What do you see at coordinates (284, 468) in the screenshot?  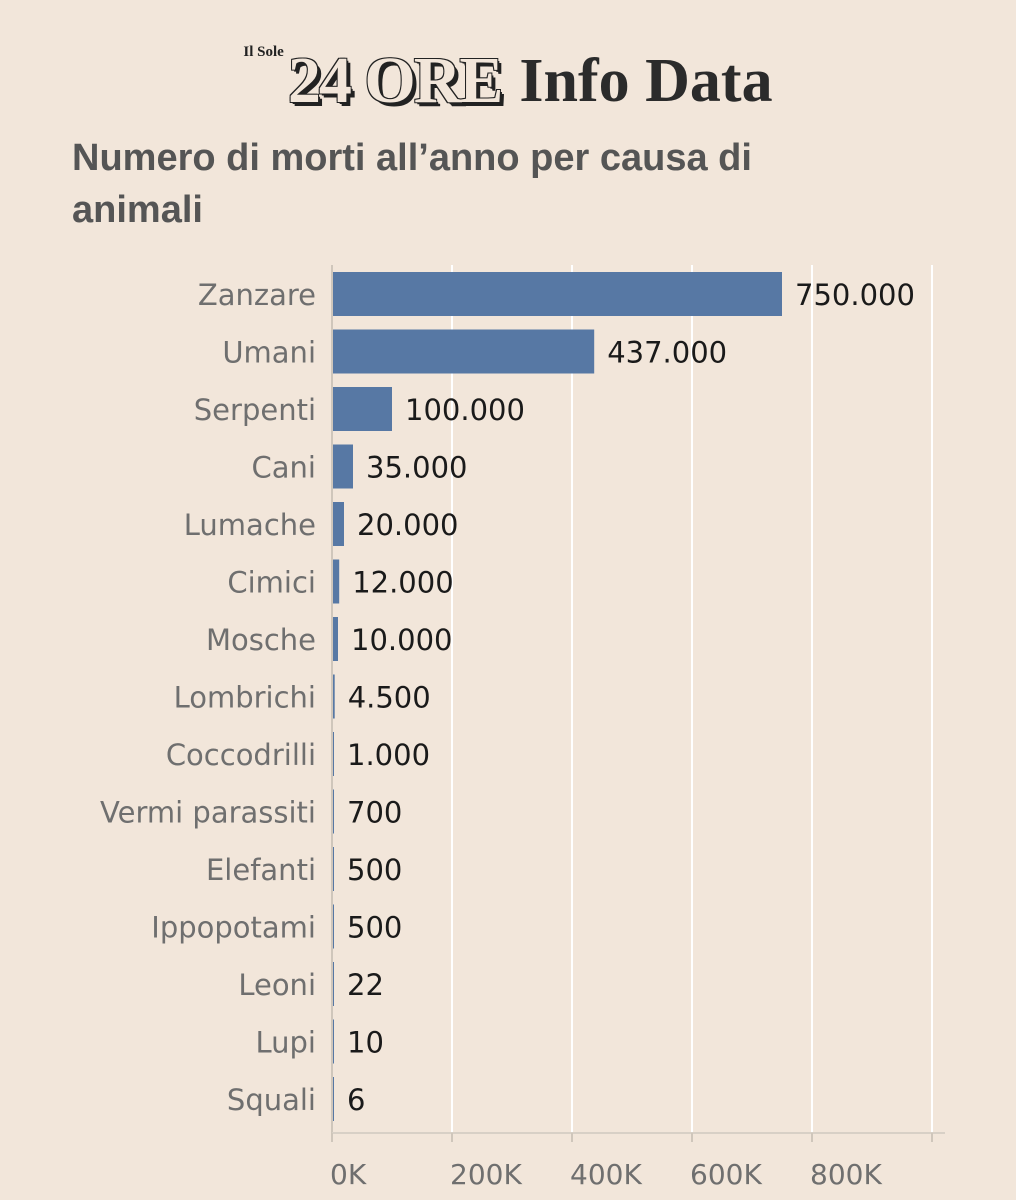 I see `category-label: Cani` at bounding box center [284, 468].